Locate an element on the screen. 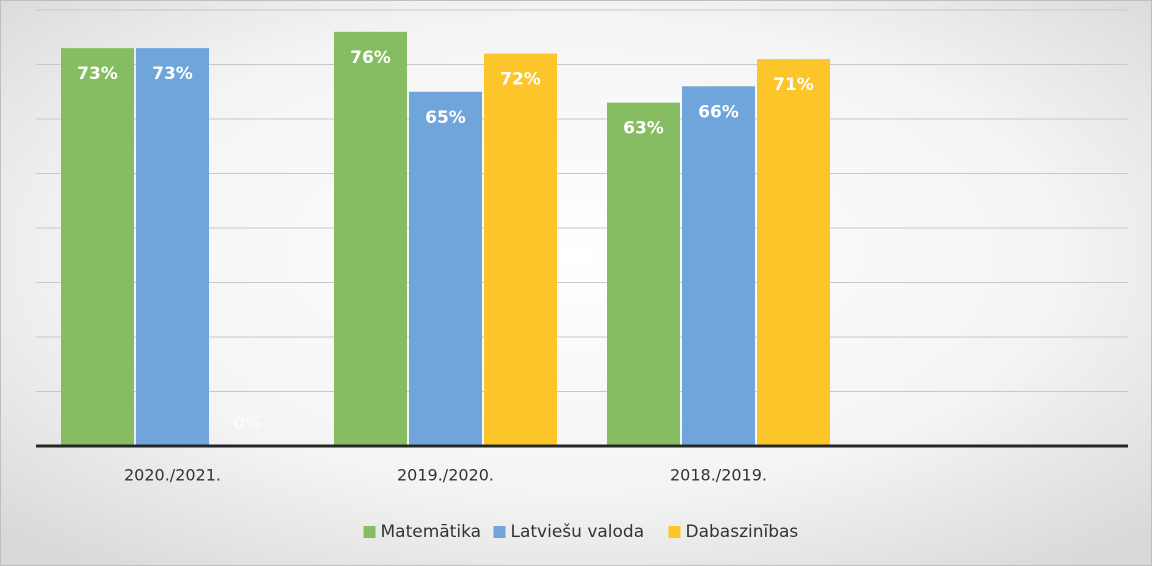 This screenshot has width=1152, height=566. legend-label: Matemātika is located at coordinates (431, 532).